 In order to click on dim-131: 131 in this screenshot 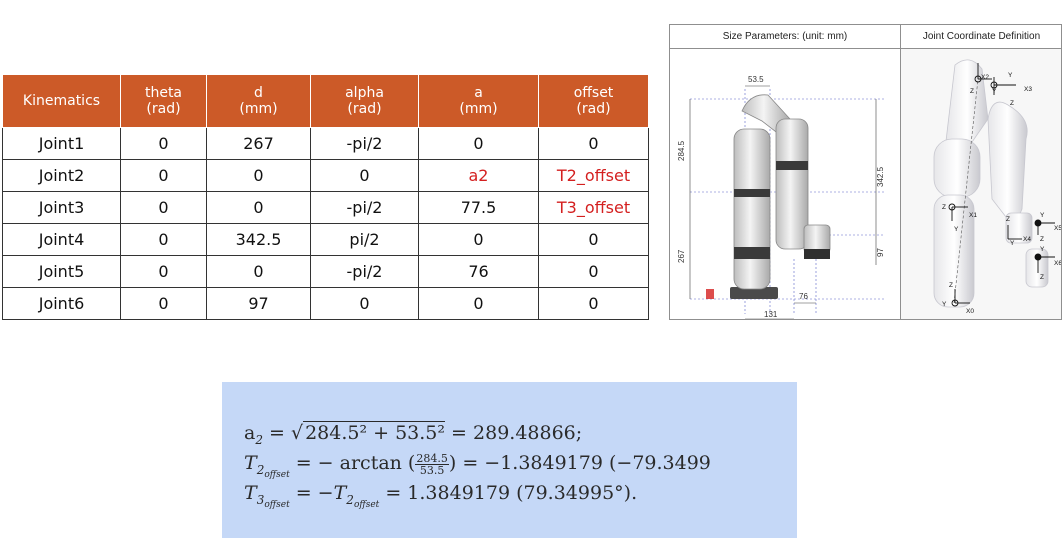, I will do `click(771, 314)`.